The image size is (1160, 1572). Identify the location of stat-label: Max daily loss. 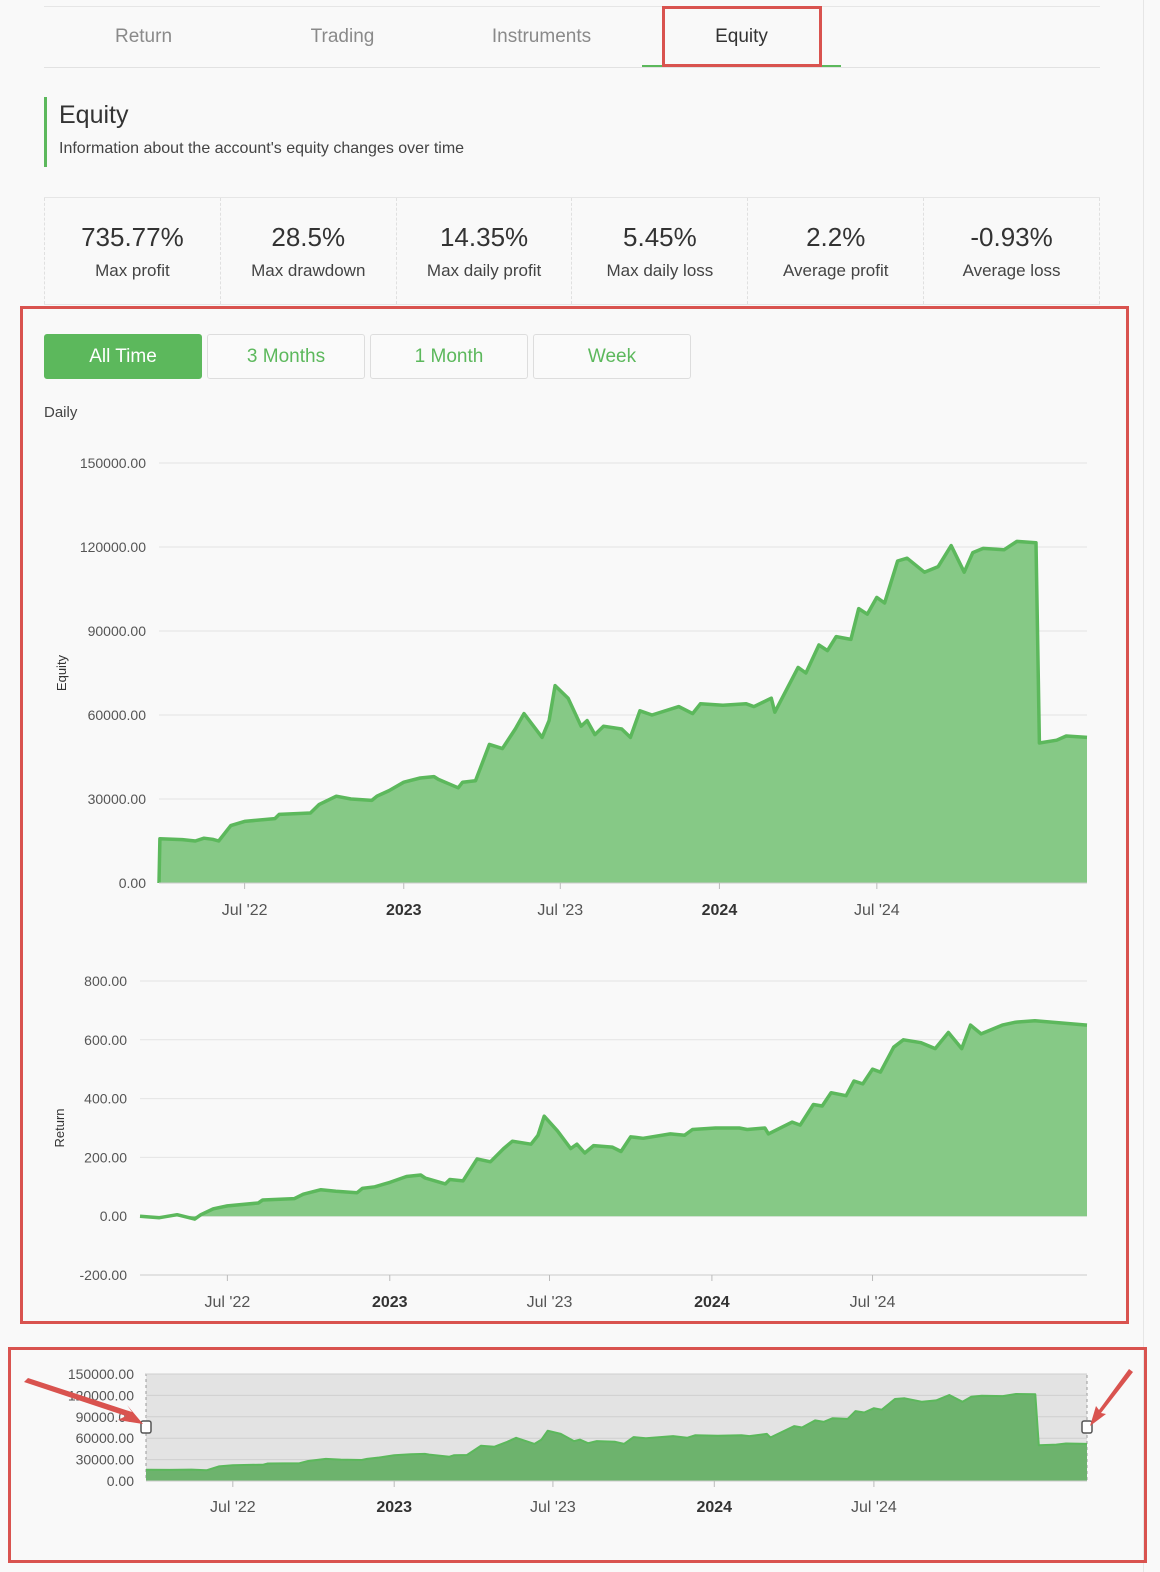
(660, 270).